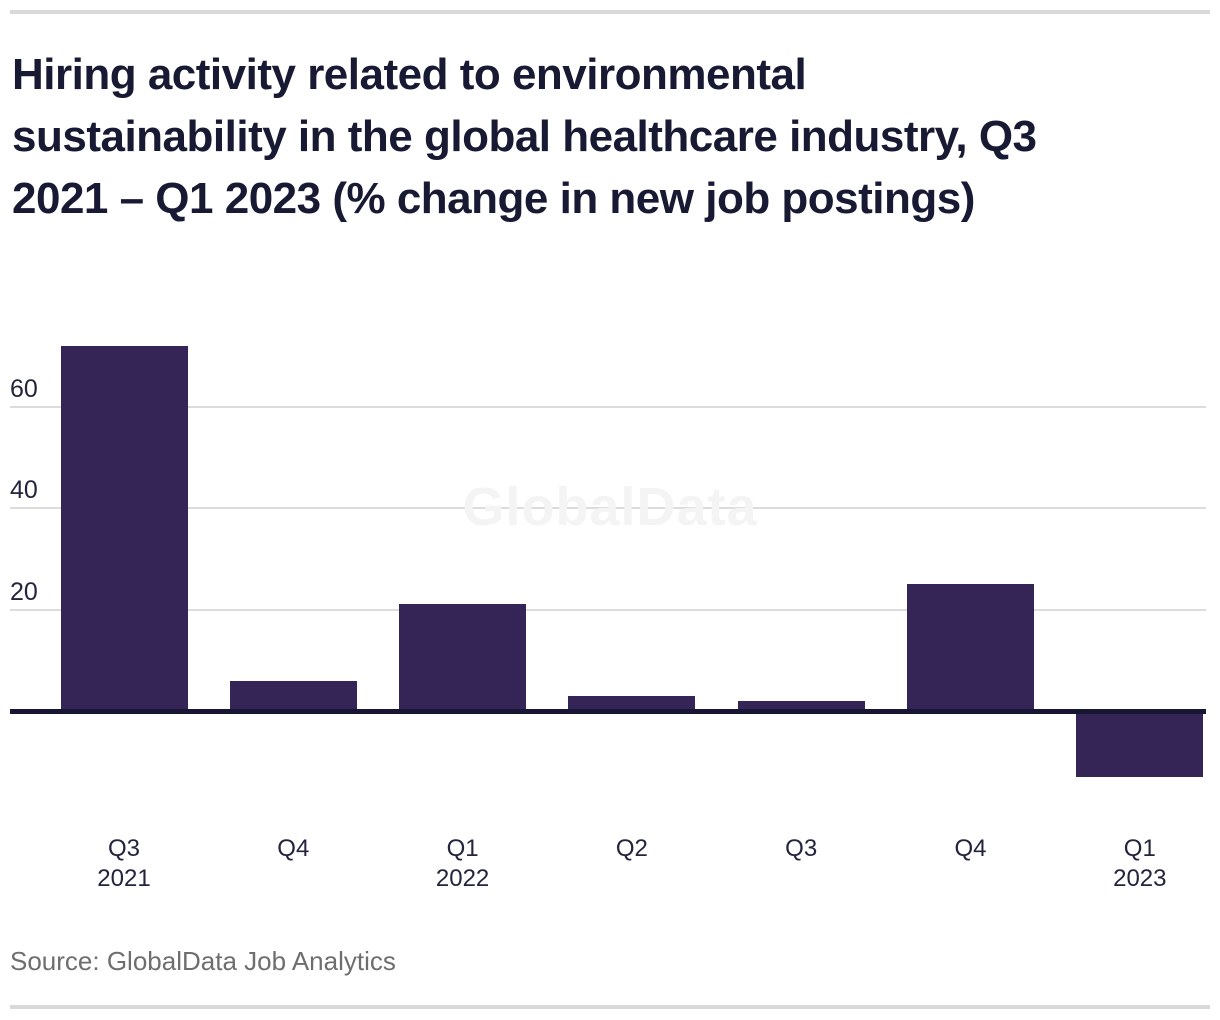 The height and width of the screenshot is (1020, 1220). What do you see at coordinates (801, 705) in the screenshot?
I see `bar-q3-2022` at bounding box center [801, 705].